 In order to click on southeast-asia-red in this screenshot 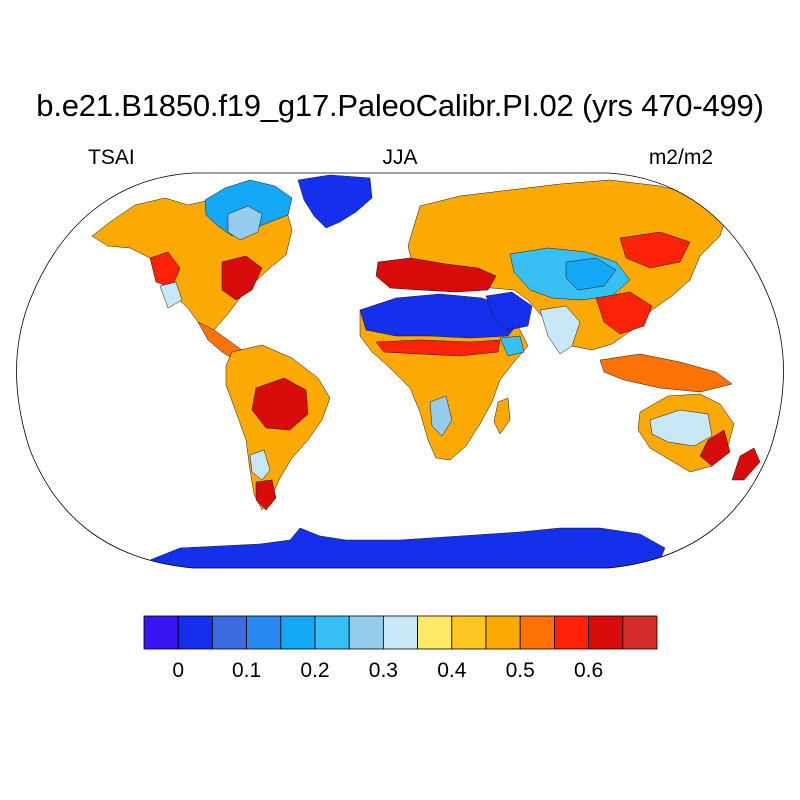, I will do `click(624, 313)`.